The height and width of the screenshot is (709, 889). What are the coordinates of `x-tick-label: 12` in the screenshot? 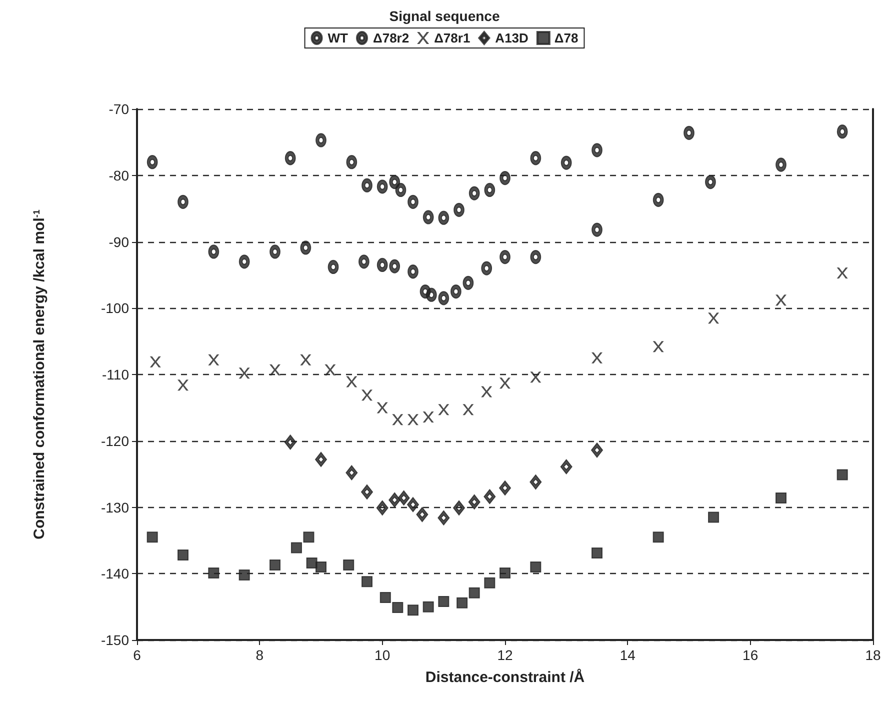 It's located at (505, 655).